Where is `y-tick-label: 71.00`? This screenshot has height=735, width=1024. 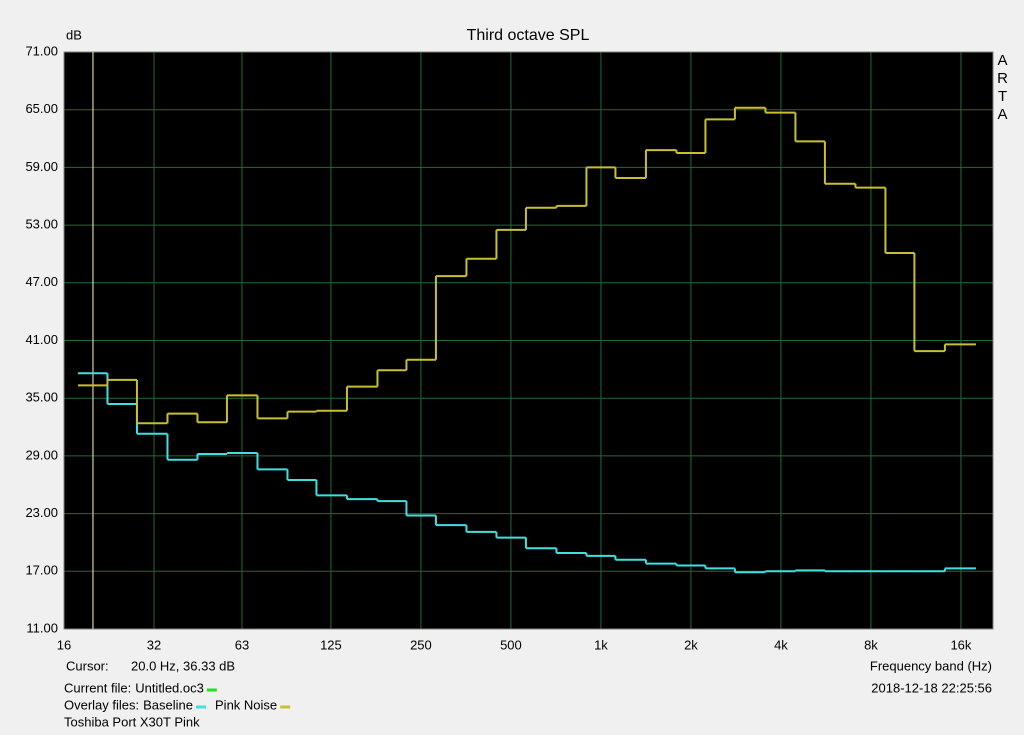 y-tick-label: 71.00 is located at coordinates (41, 50).